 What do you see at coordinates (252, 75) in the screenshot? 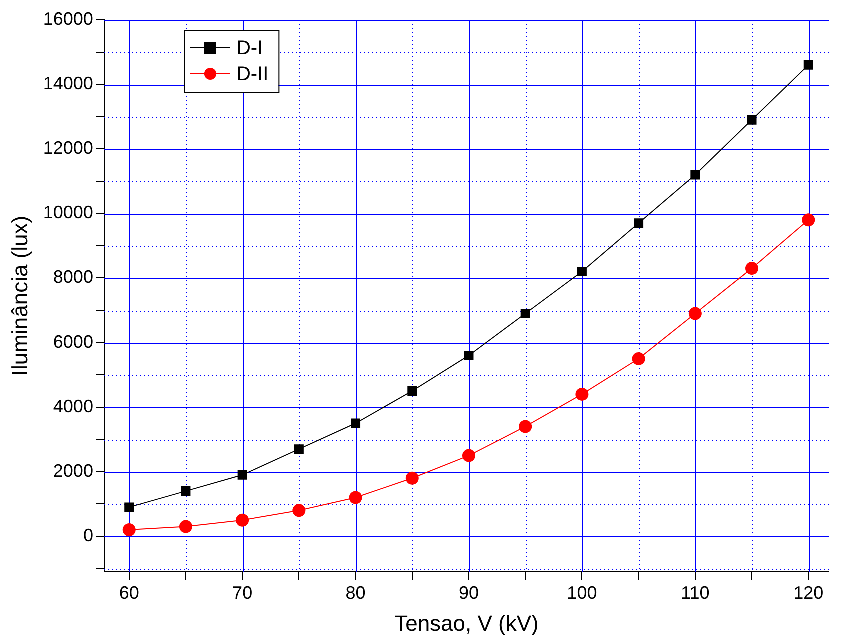
I see `legend-label: D-II` at bounding box center [252, 75].